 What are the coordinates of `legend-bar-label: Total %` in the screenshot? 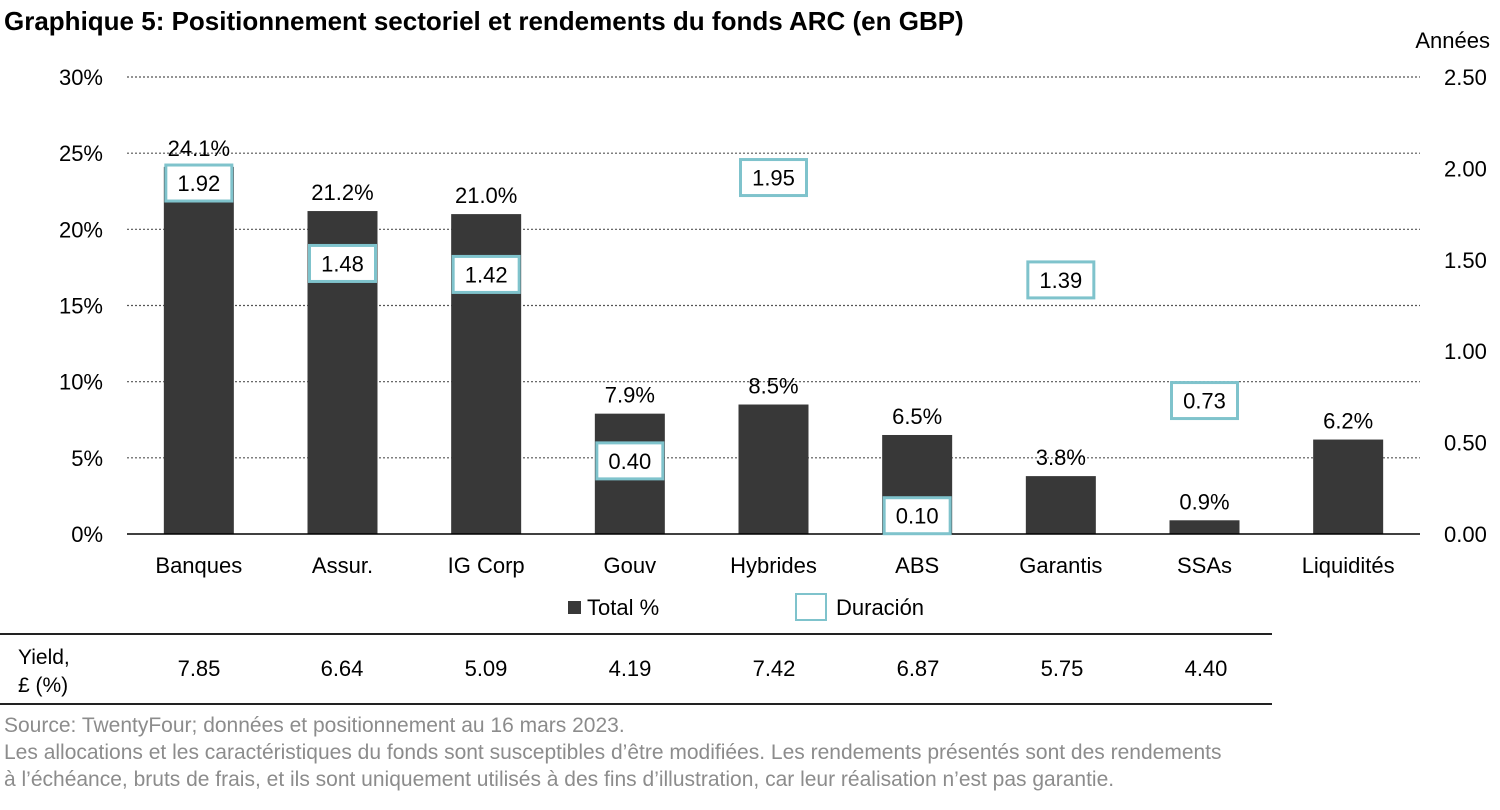 It's located at (623, 607).